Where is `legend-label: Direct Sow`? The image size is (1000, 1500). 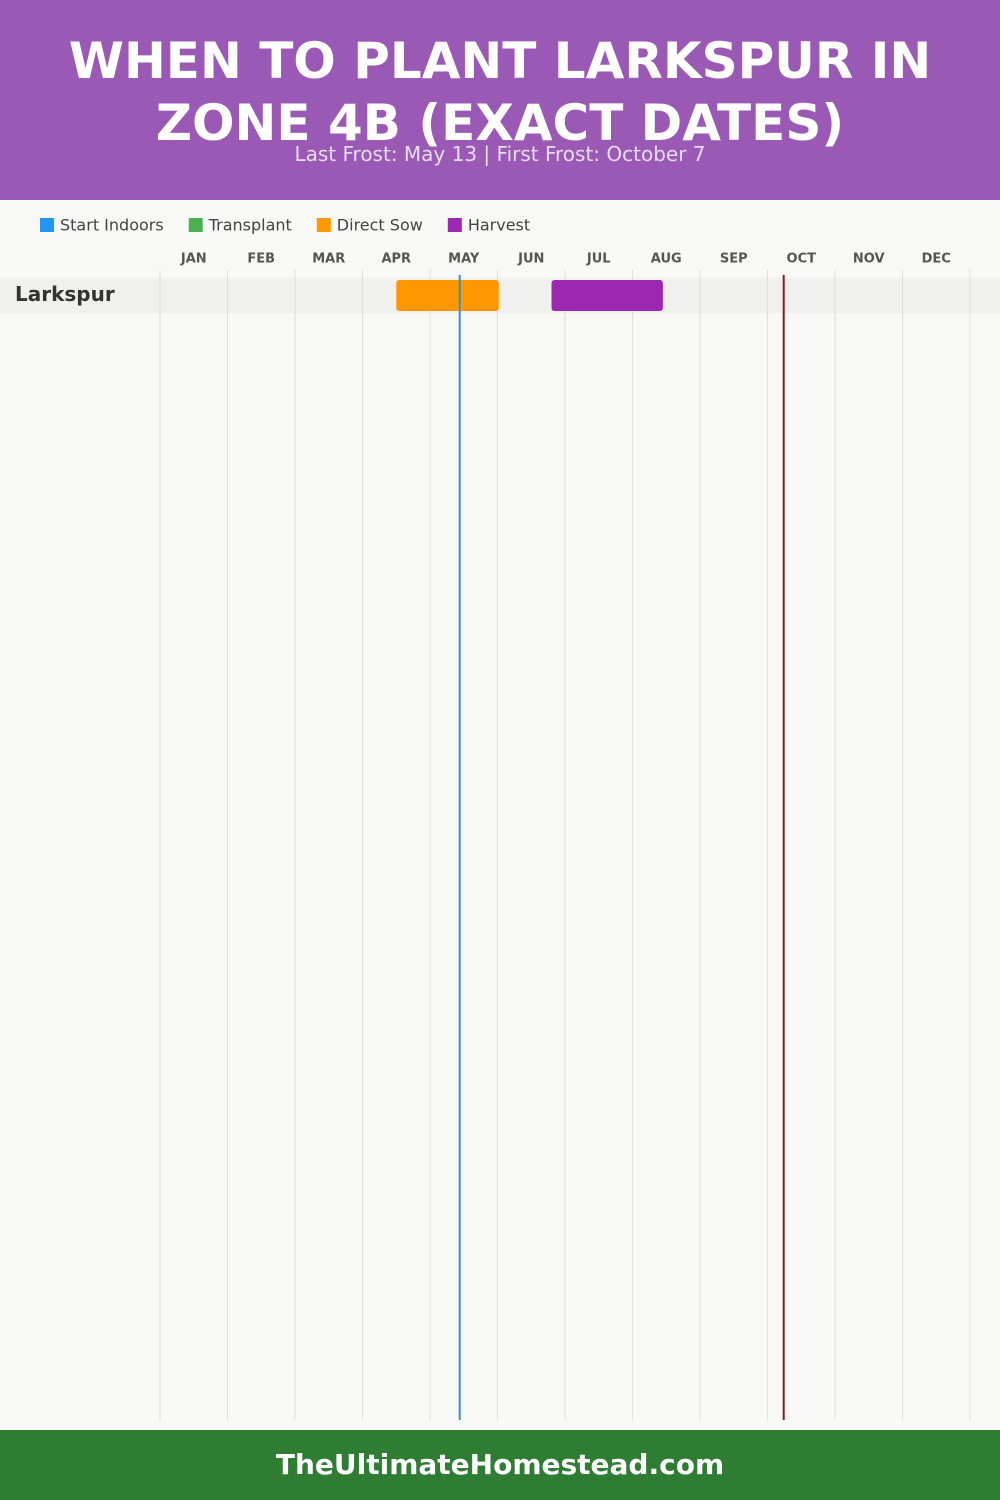
legend-label: Direct Sow is located at coordinates (380, 225).